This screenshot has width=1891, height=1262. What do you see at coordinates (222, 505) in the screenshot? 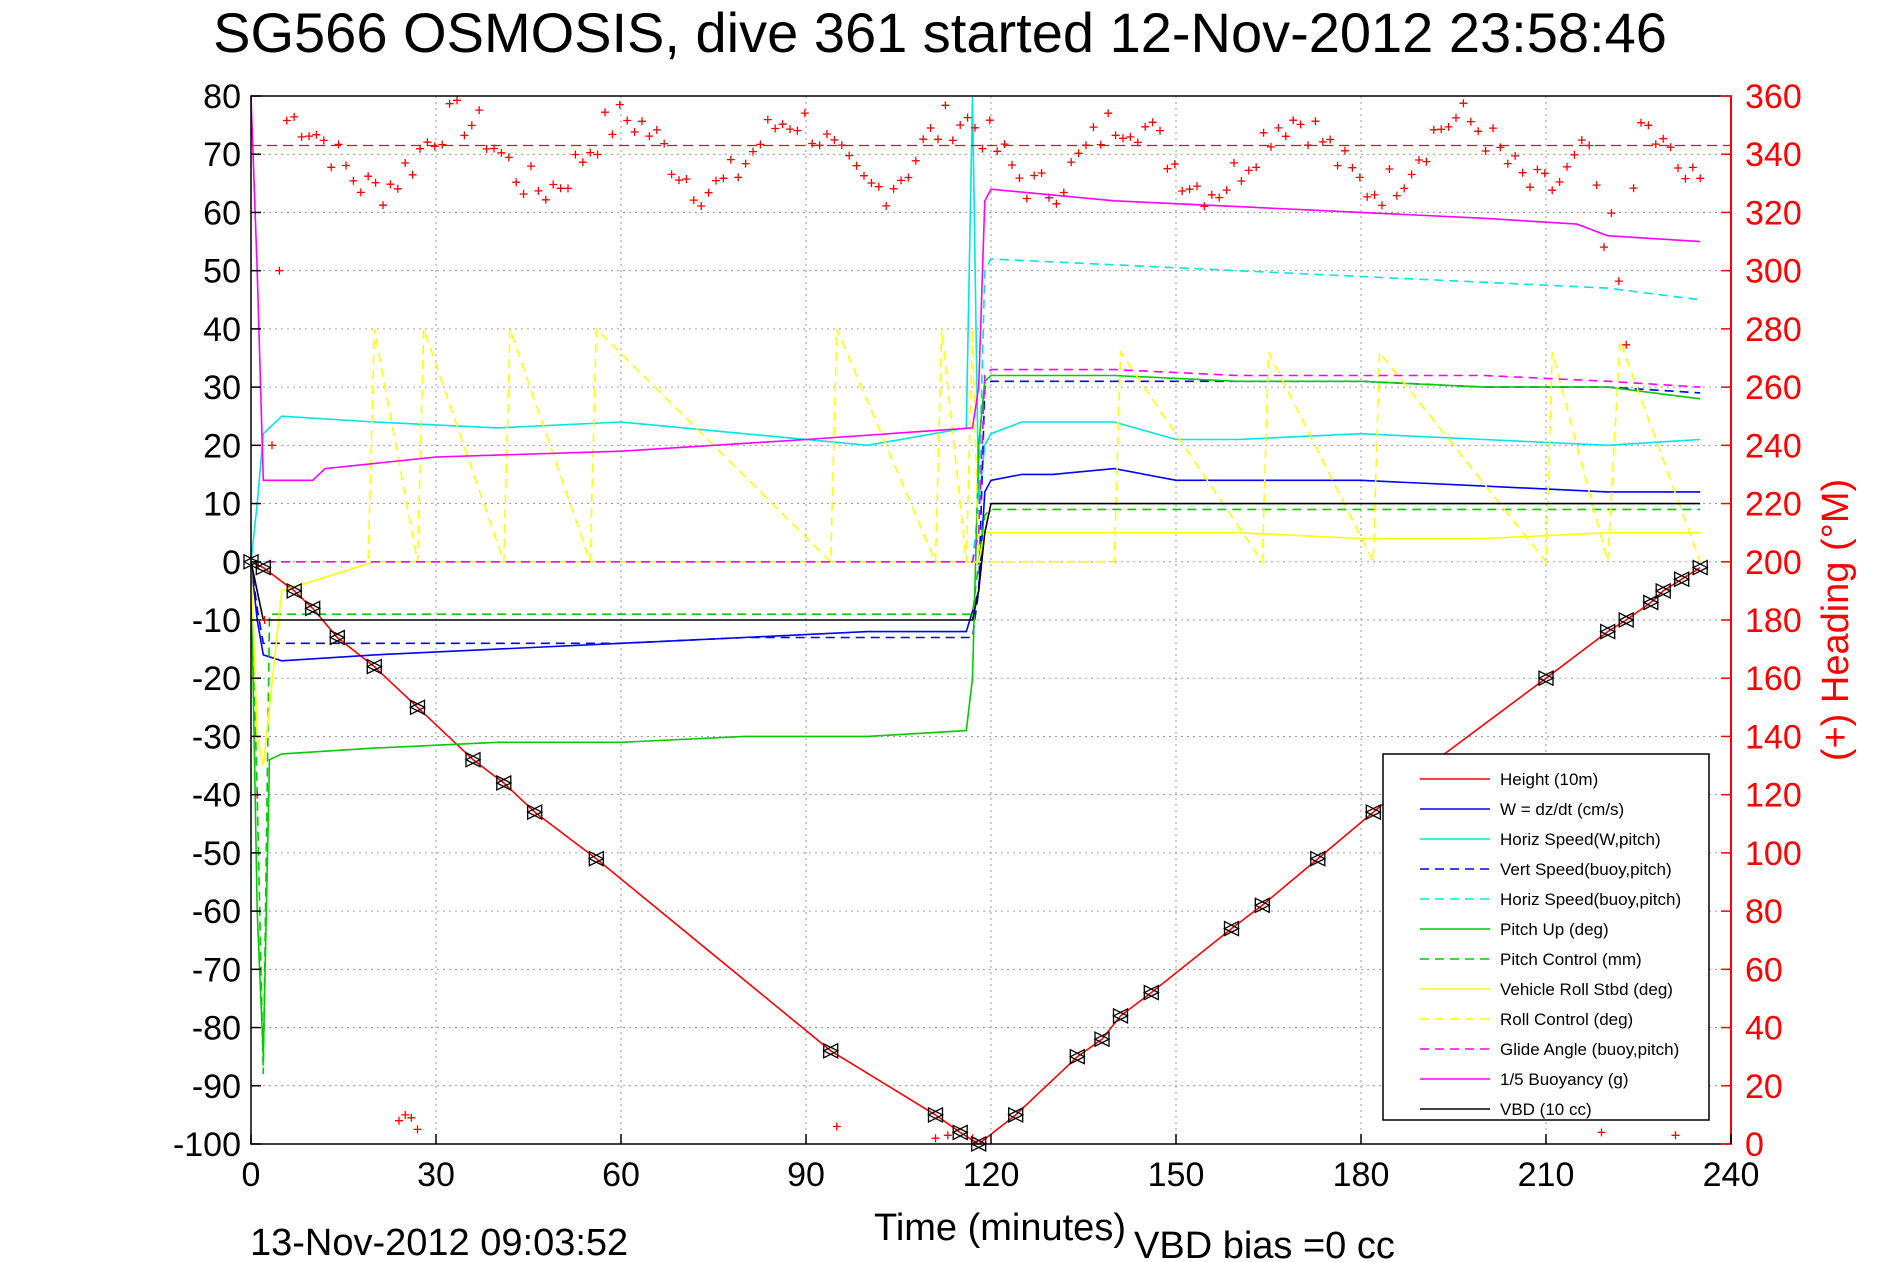
I see `left-tick-label: 10` at bounding box center [222, 505].